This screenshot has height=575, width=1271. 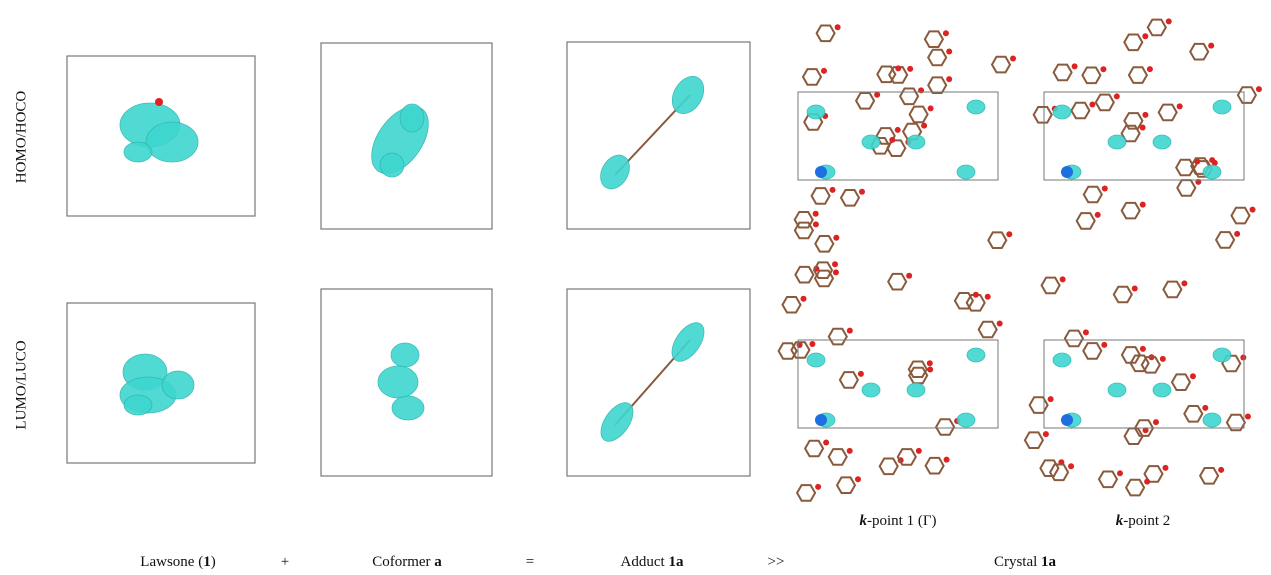 I want to click on bottom-label-part: Crystal, so click(x=1017, y=562).